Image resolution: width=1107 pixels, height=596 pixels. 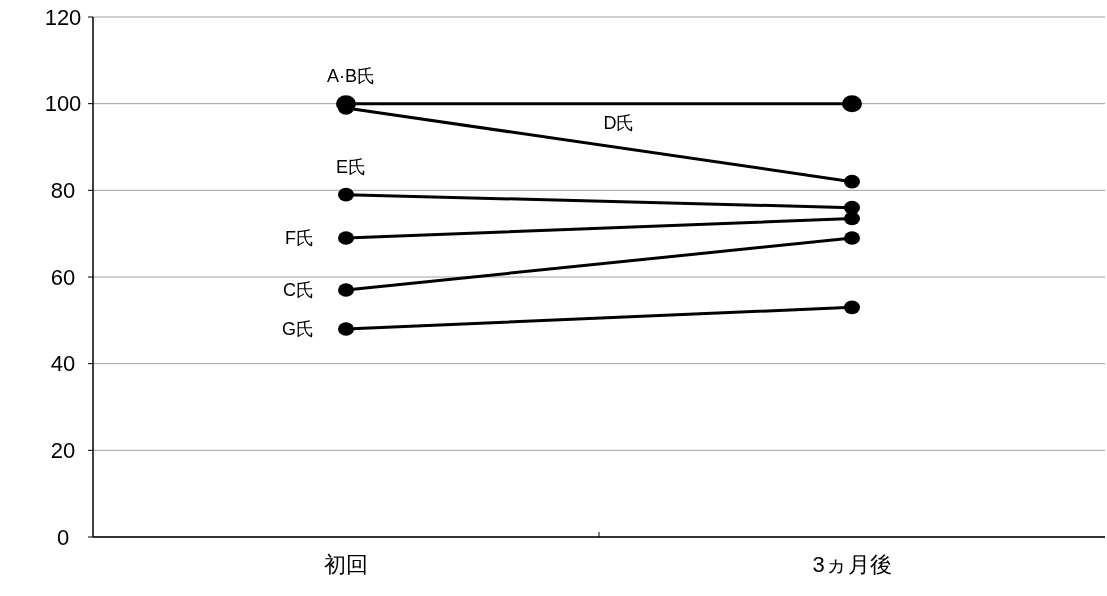 What do you see at coordinates (297, 329) in the screenshot?
I see `series-label: G氏` at bounding box center [297, 329].